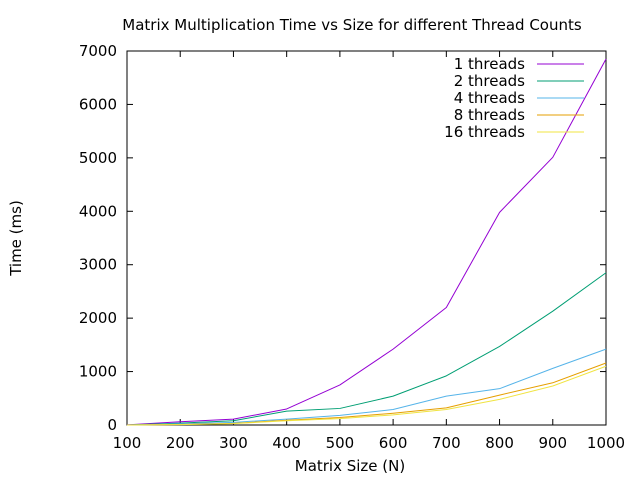 This screenshot has width=640, height=480. Describe the element at coordinates (489, 98) in the screenshot. I see `legend-label: 4 threads` at that location.